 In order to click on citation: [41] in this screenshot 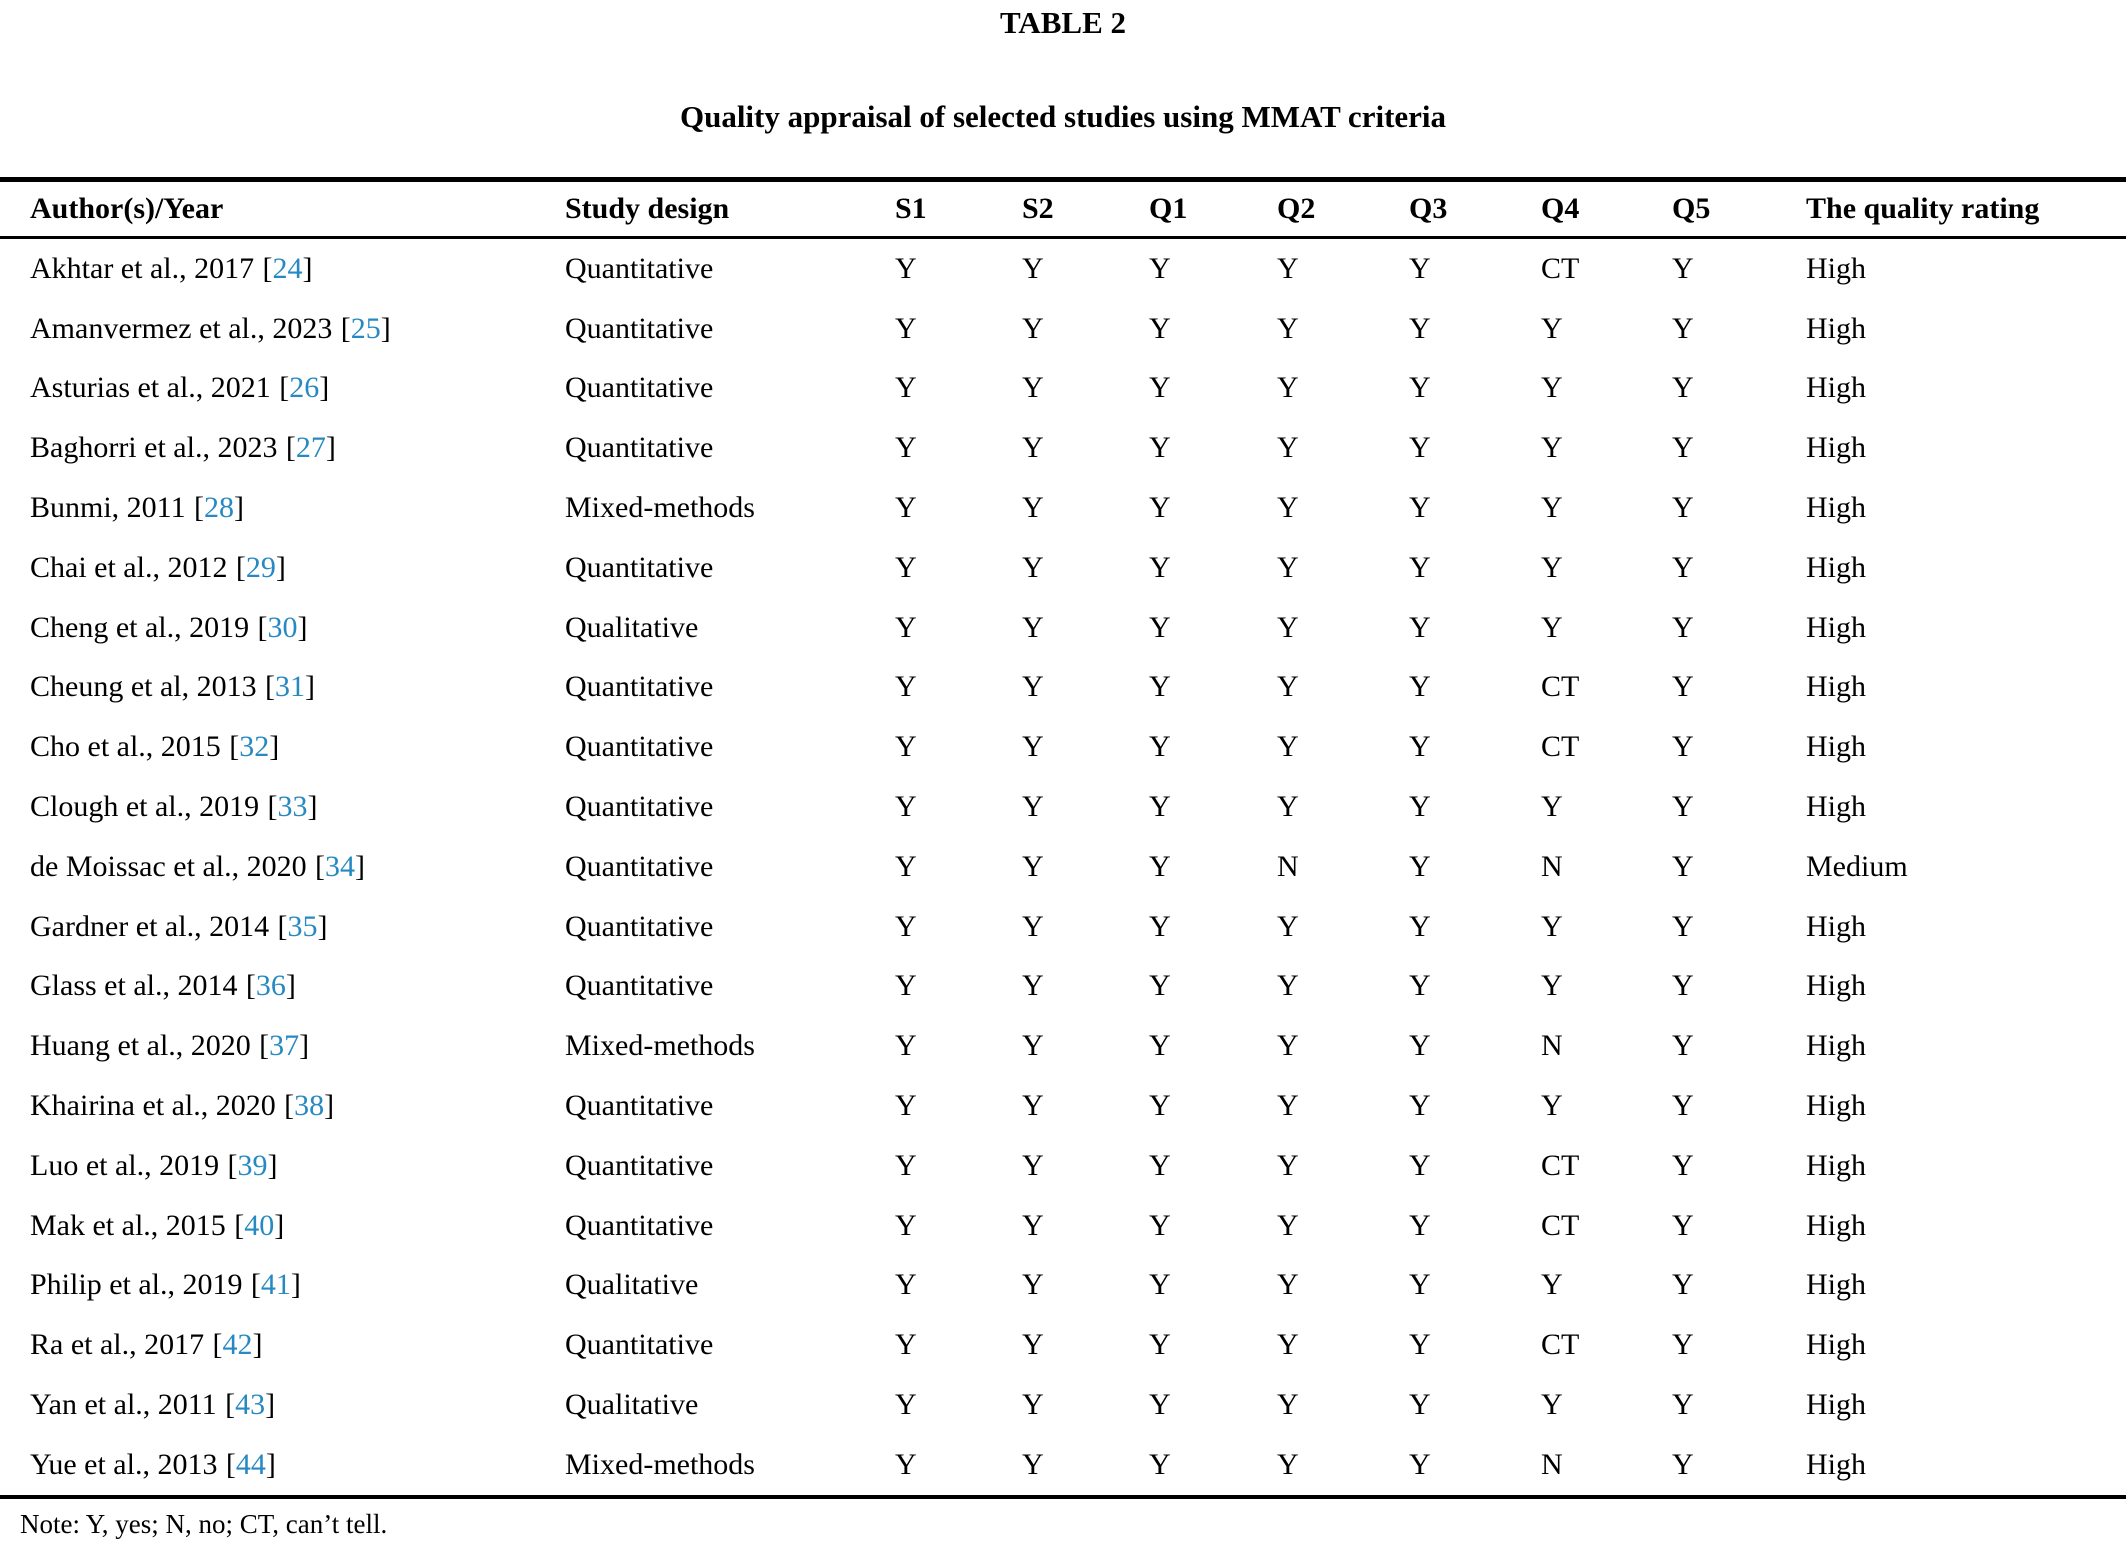, I will do `click(276, 1284)`.